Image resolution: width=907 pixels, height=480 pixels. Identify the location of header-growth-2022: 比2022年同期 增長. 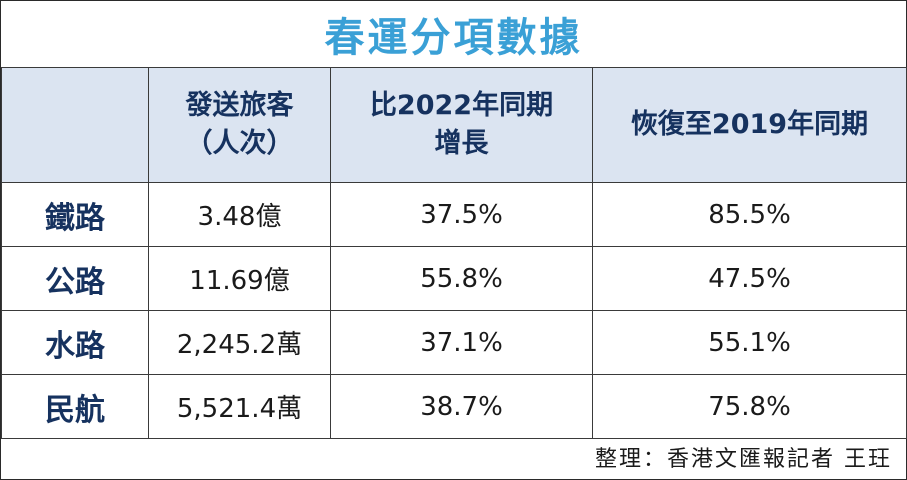
(461, 125).